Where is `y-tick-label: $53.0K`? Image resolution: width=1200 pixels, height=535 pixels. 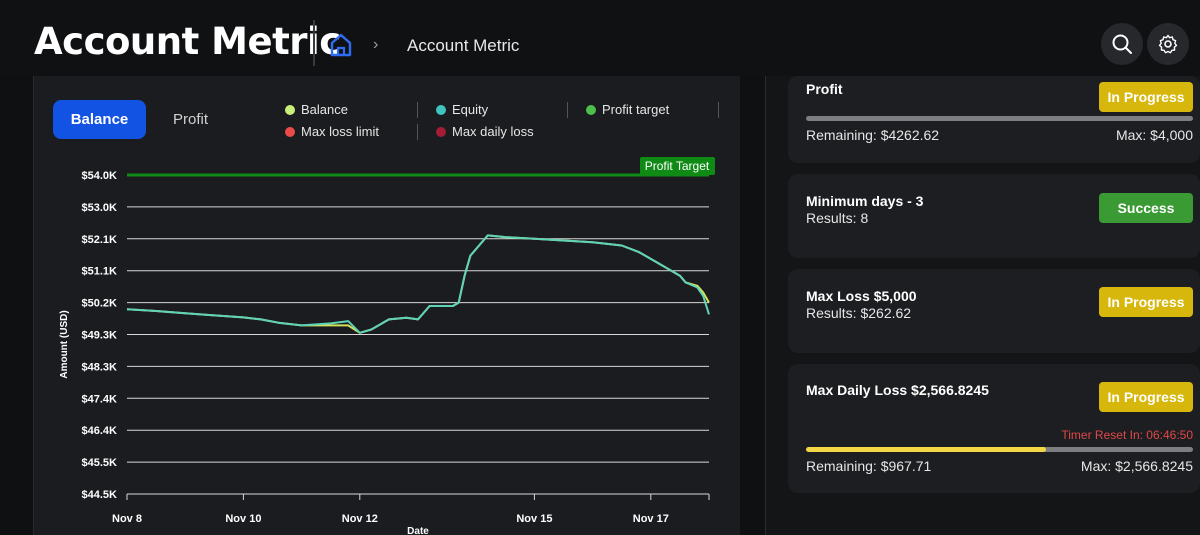
y-tick-label: $53.0K is located at coordinates (100, 208).